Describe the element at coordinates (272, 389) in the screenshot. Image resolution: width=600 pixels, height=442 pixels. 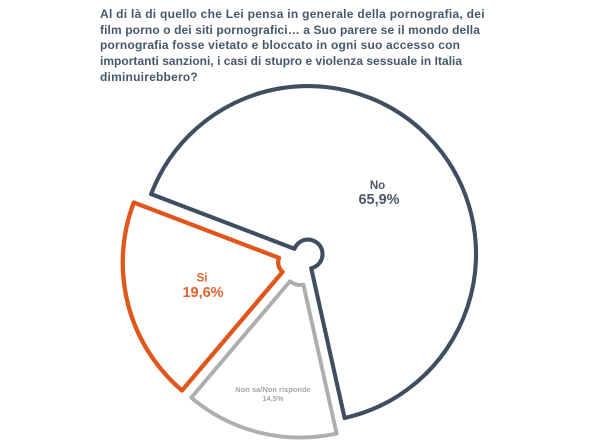
I see `svg-text: Non sa/Non risponde` at that location.